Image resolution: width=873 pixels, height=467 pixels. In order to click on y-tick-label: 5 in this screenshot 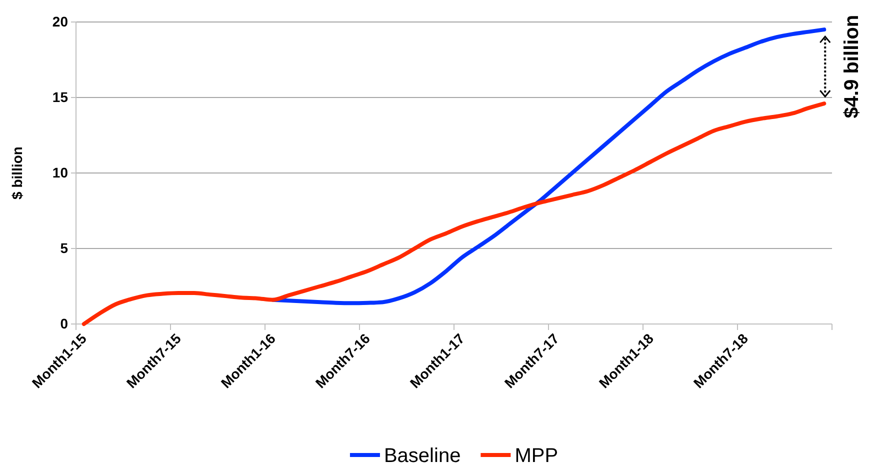, I will do `click(64, 248)`.